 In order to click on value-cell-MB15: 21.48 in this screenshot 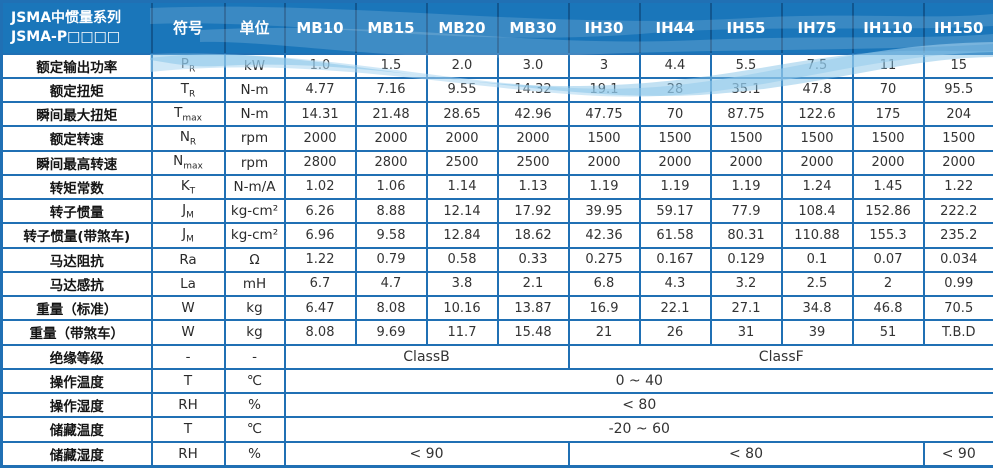, I will do `click(391, 114)`.